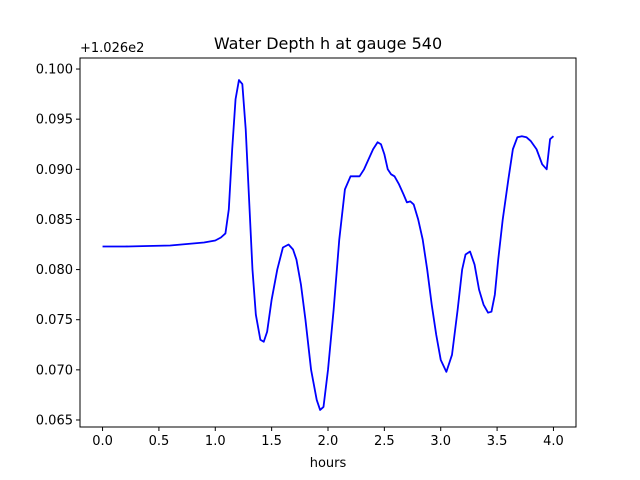 The image size is (640, 480). I want to click on chart-title: Water Depth h at gauge 540, so click(328, 43).